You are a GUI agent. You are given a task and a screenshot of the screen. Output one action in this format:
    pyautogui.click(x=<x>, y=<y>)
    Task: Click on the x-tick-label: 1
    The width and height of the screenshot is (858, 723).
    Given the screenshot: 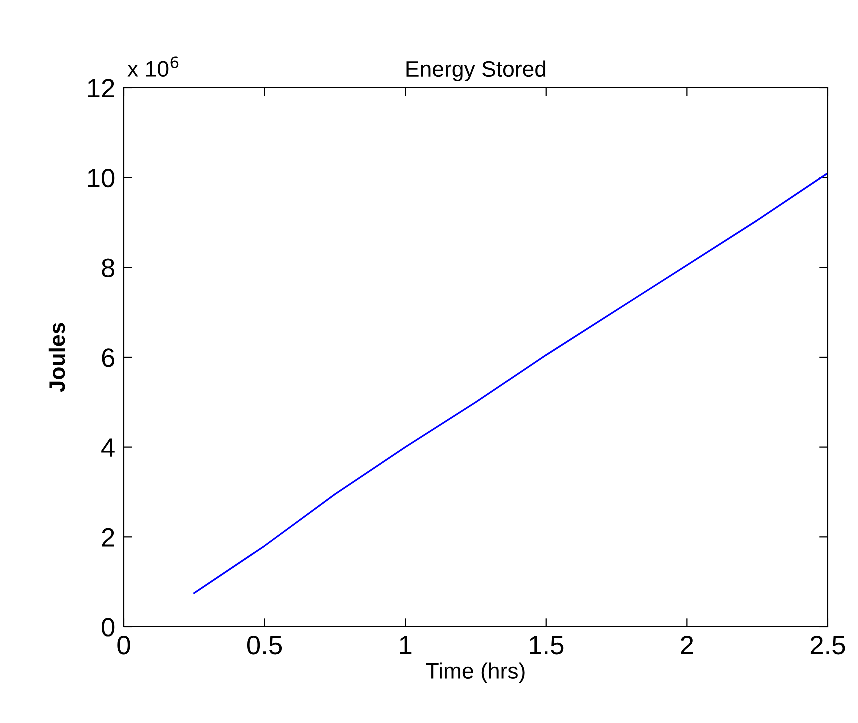 What is the action you would take?
    pyautogui.click(x=406, y=645)
    